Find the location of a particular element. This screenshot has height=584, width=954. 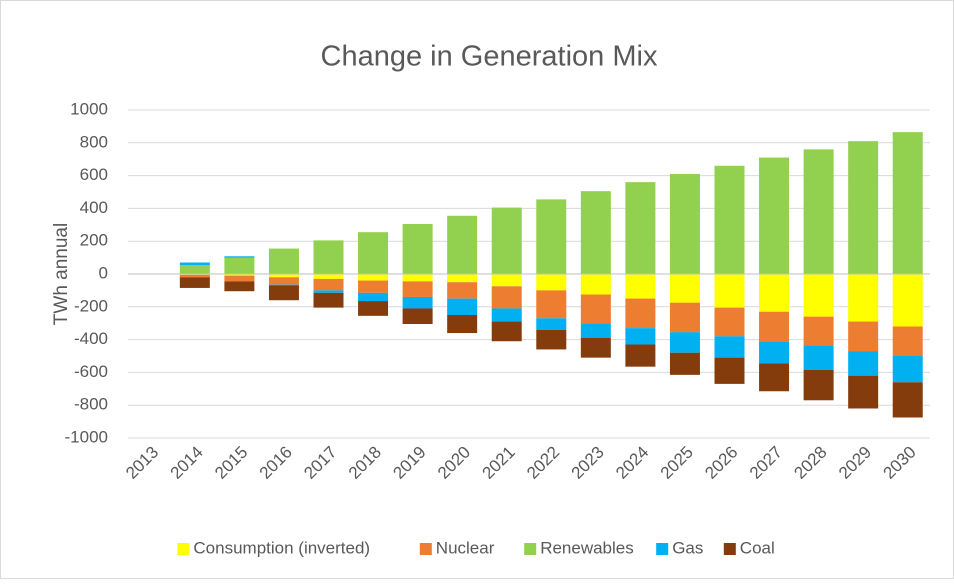

y-axis-label: TWh annual is located at coordinates (61, 274).